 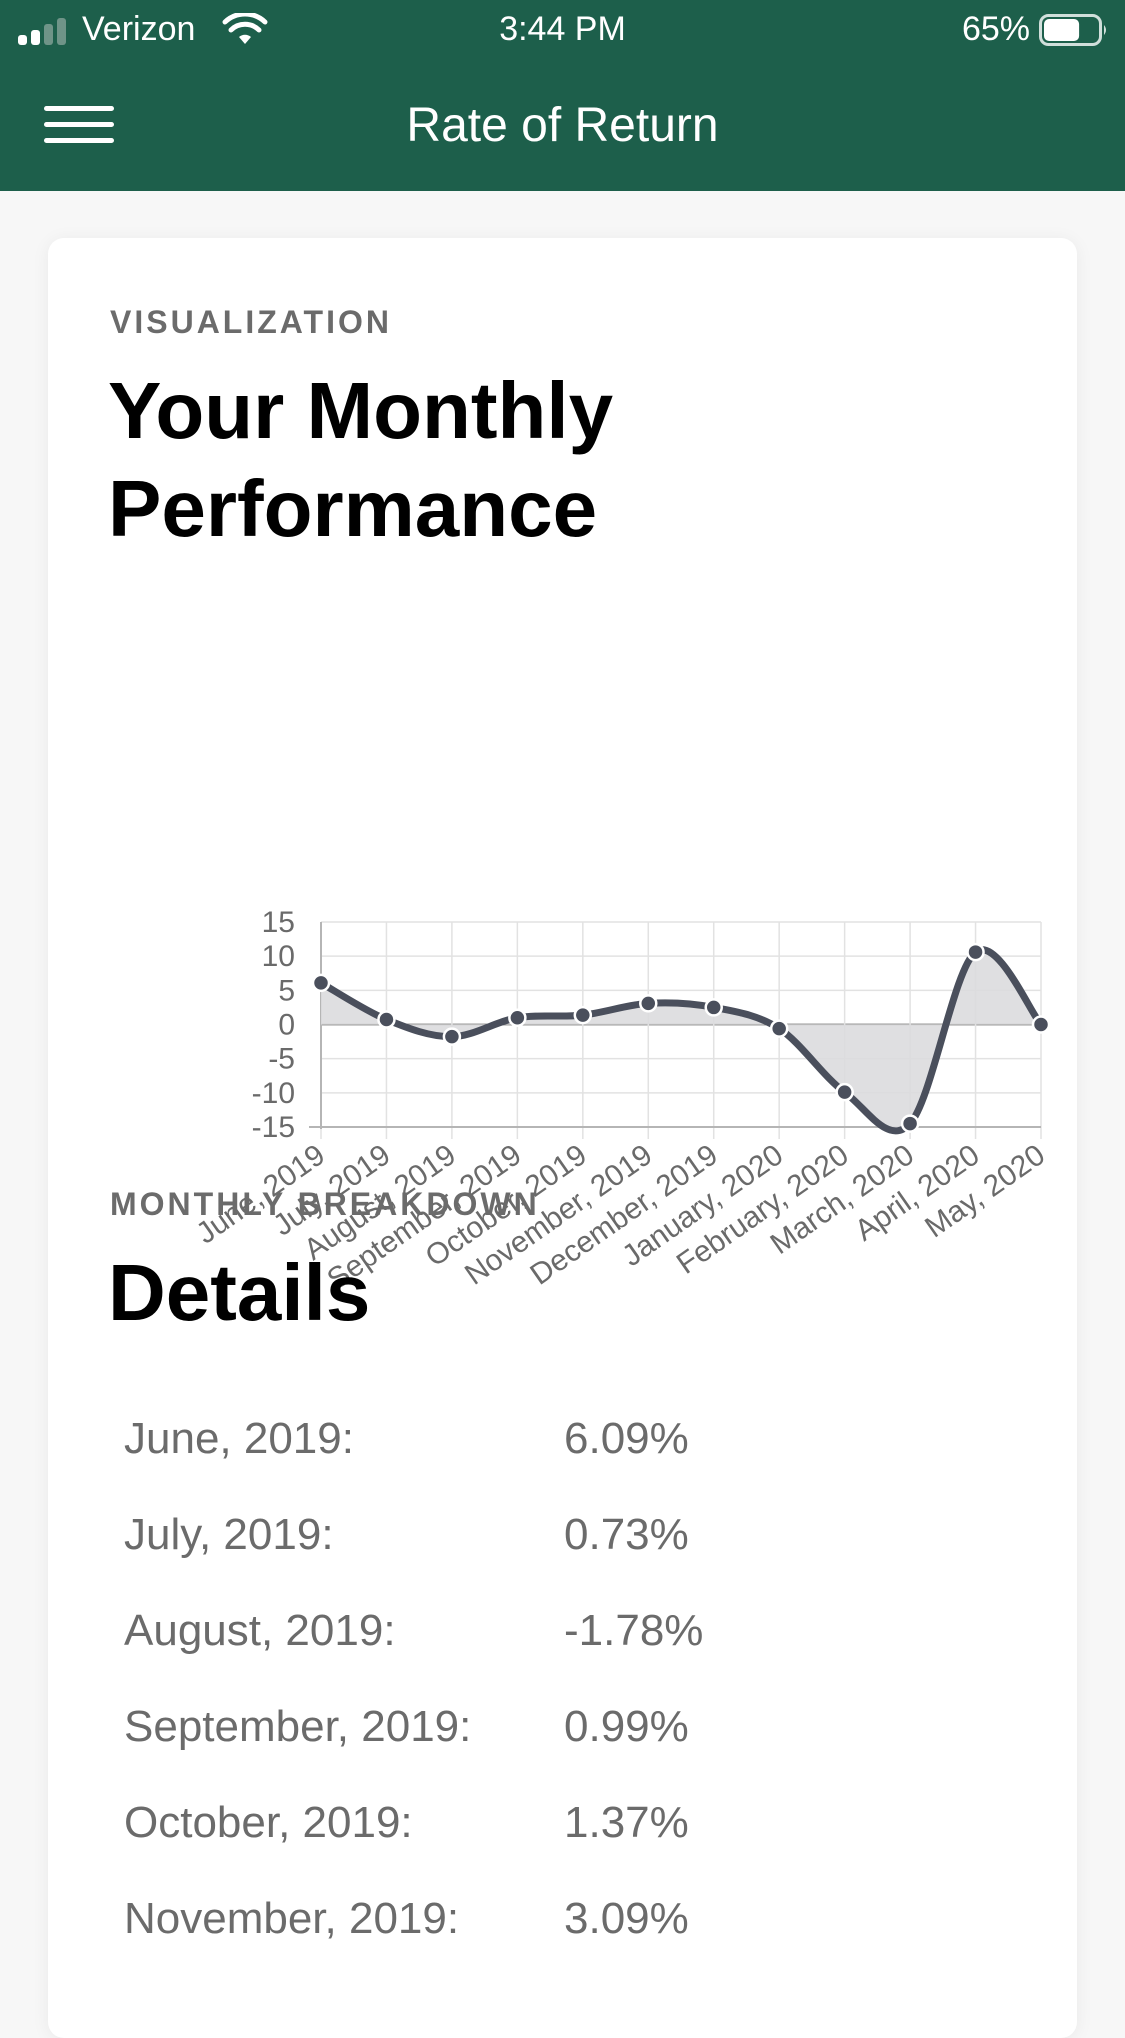 I want to click on y-tick-label: -15, so click(x=273, y=1127).